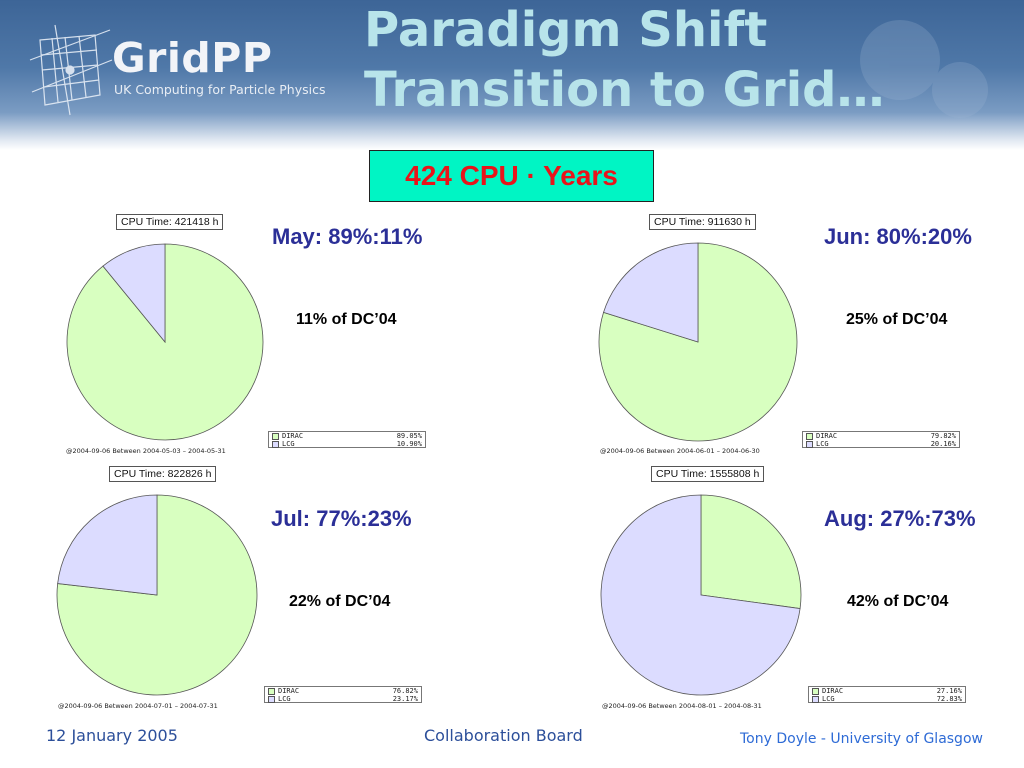  What do you see at coordinates (163, 474) in the screenshot?
I see `cpu-time-label-jul: CPU Time: 822826 h` at bounding box center [163, 474].